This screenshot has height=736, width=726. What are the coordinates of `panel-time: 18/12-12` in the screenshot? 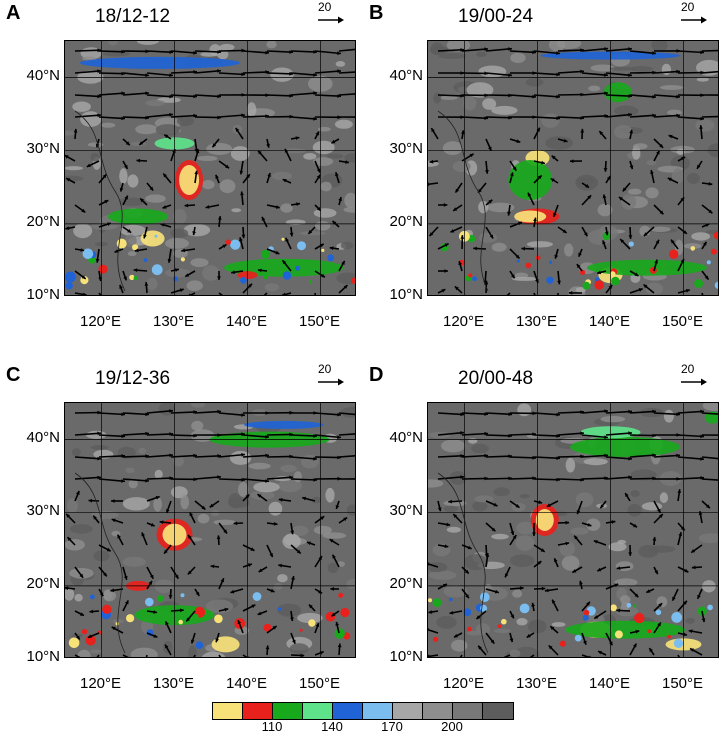 It's located at (133, 16).